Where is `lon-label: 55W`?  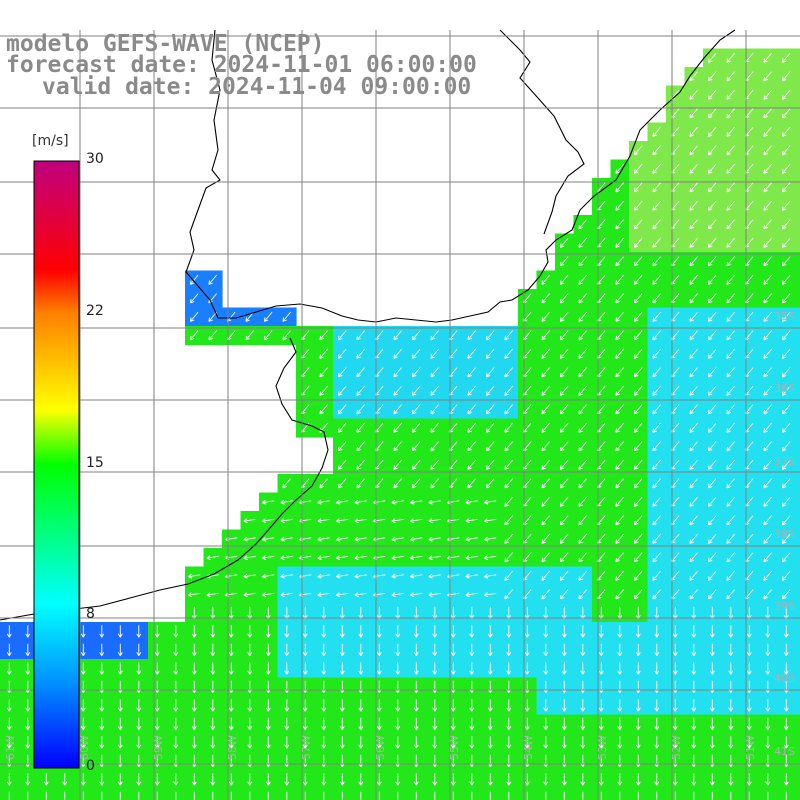
lon-label: 55W is located at coordinates (454, 747).